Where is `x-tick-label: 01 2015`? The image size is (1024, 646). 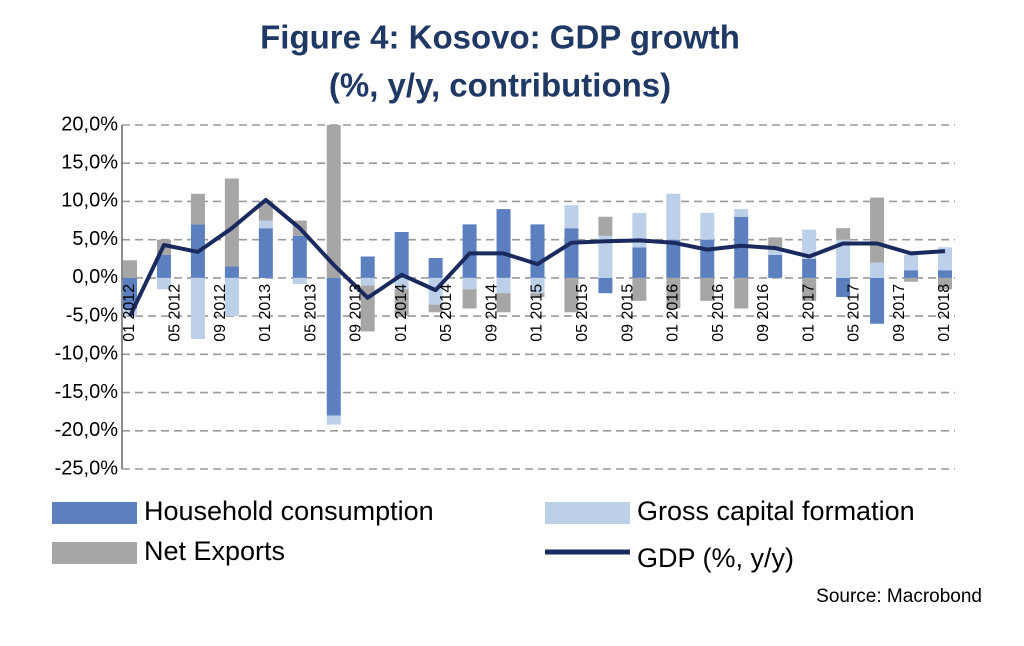 x-tick-label: 01 2015 is located at coordinates (537, 313).